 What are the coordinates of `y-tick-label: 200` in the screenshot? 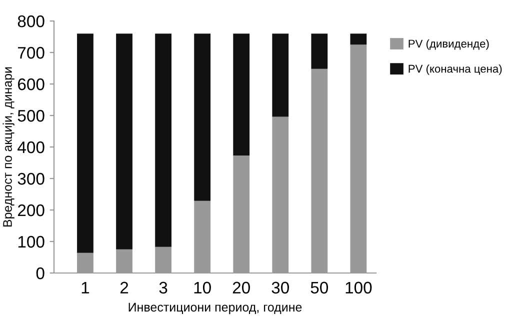 It's located at (31, 210).